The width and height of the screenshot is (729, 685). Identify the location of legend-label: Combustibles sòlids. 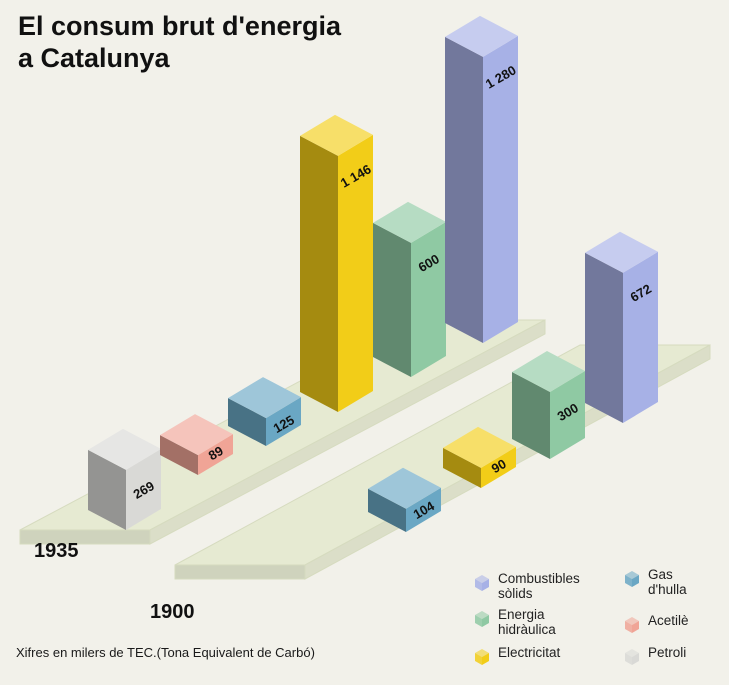
(539, 586).